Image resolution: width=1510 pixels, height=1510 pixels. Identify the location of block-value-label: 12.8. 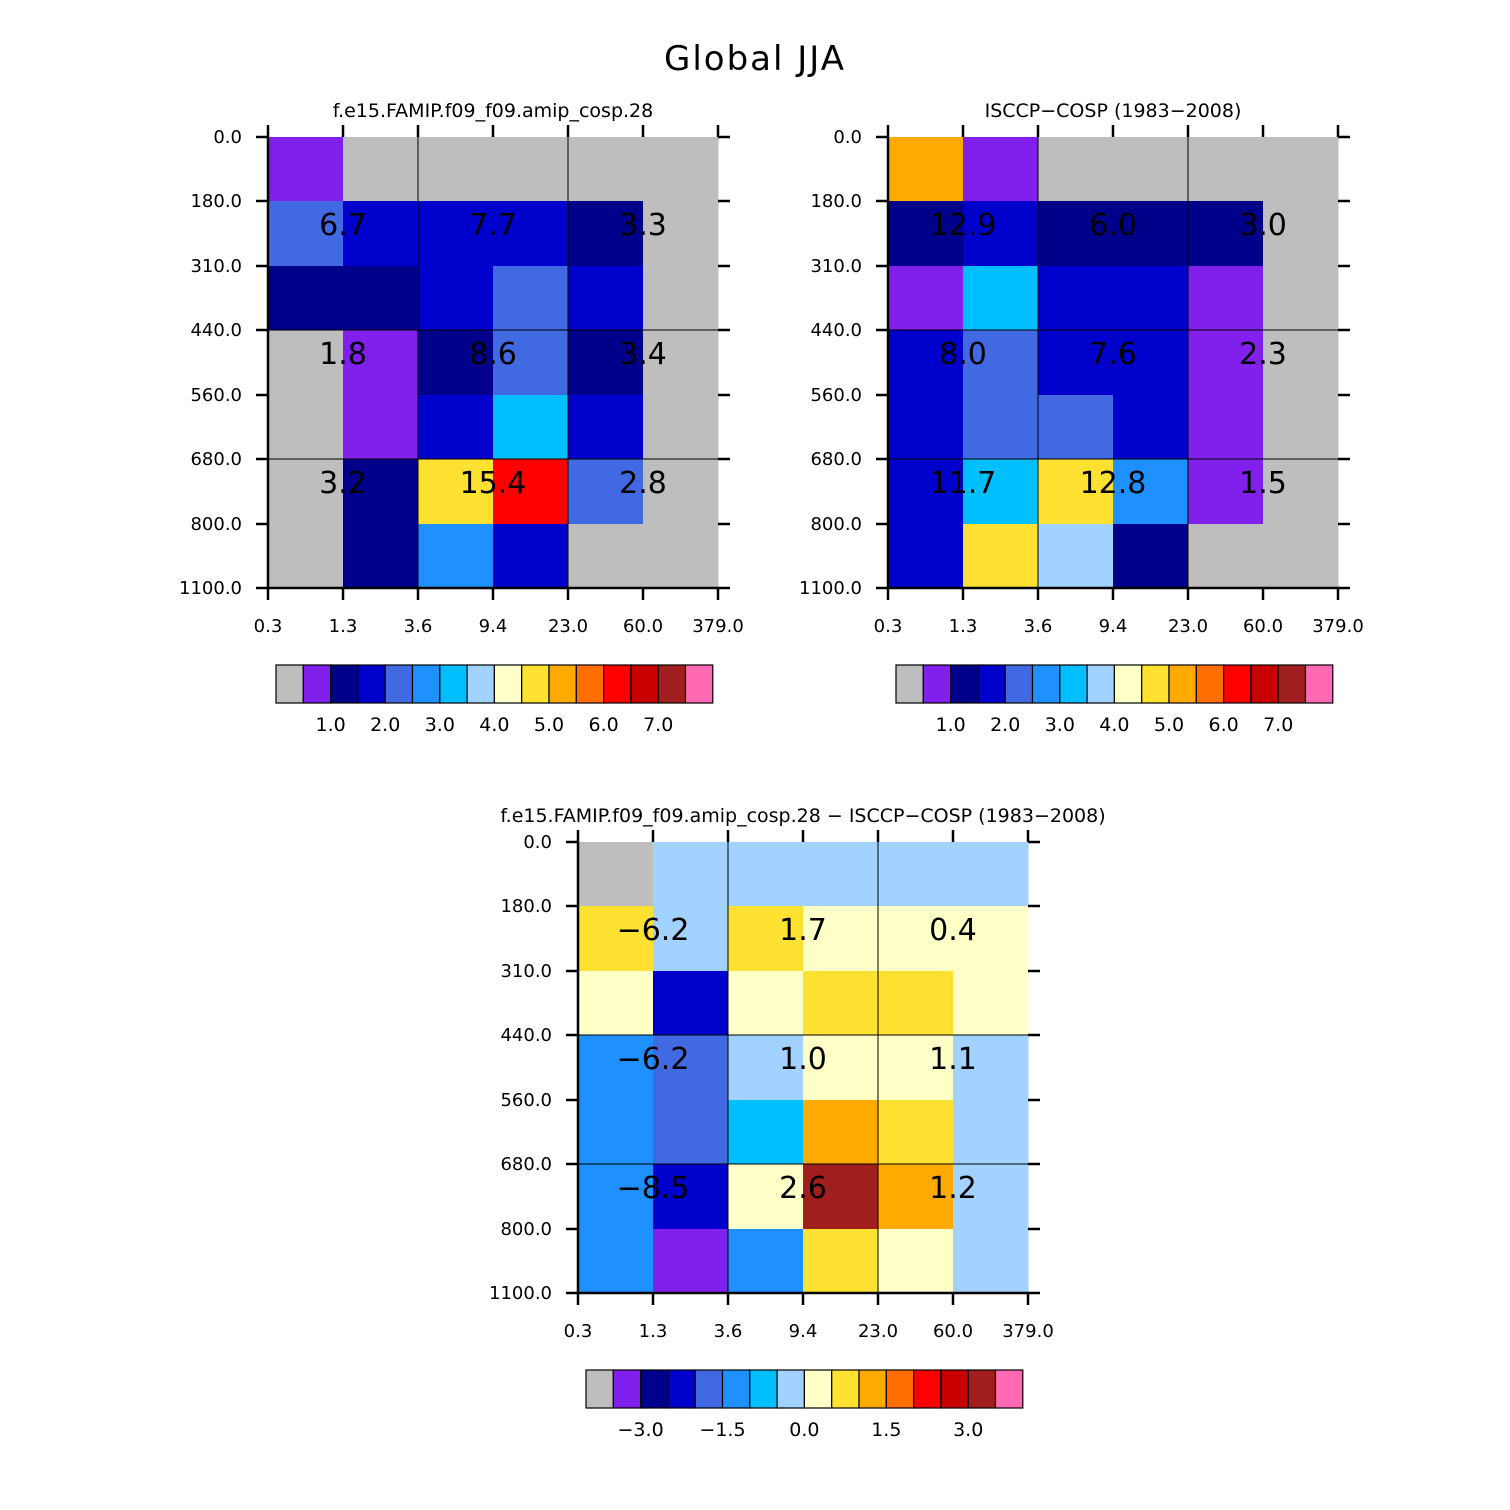
(1113, 483).